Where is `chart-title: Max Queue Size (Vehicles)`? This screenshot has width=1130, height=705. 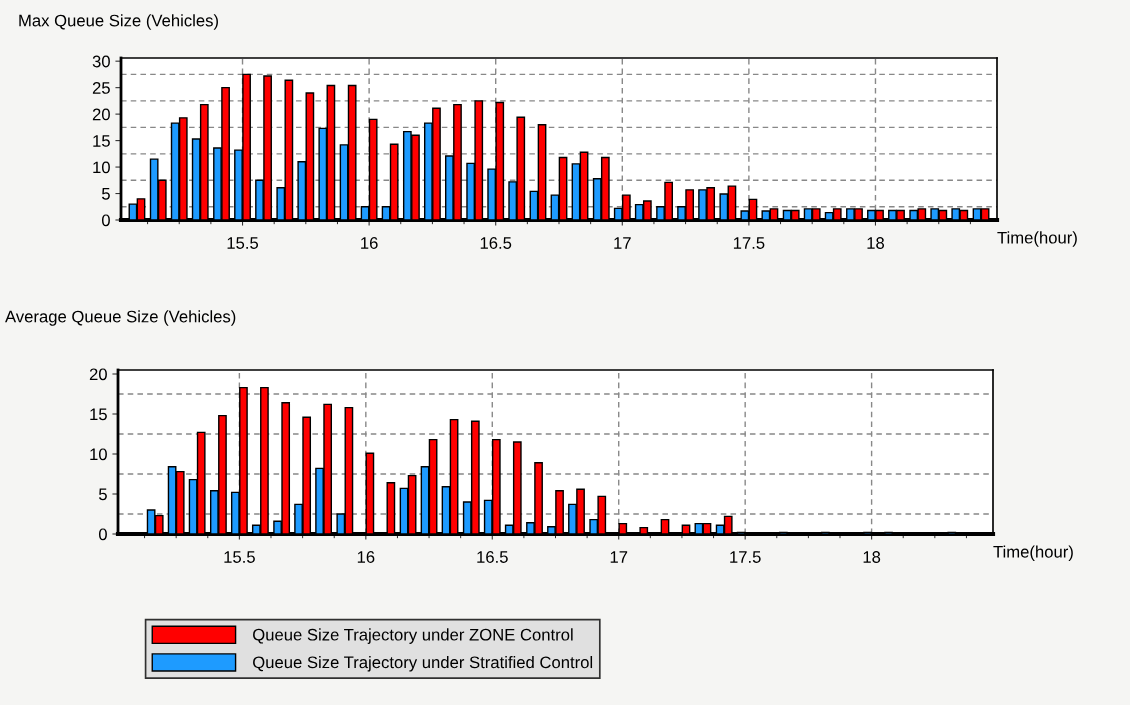 chart-title: Max Queue Size (Vehicles) is located at coordinates (118, 22).